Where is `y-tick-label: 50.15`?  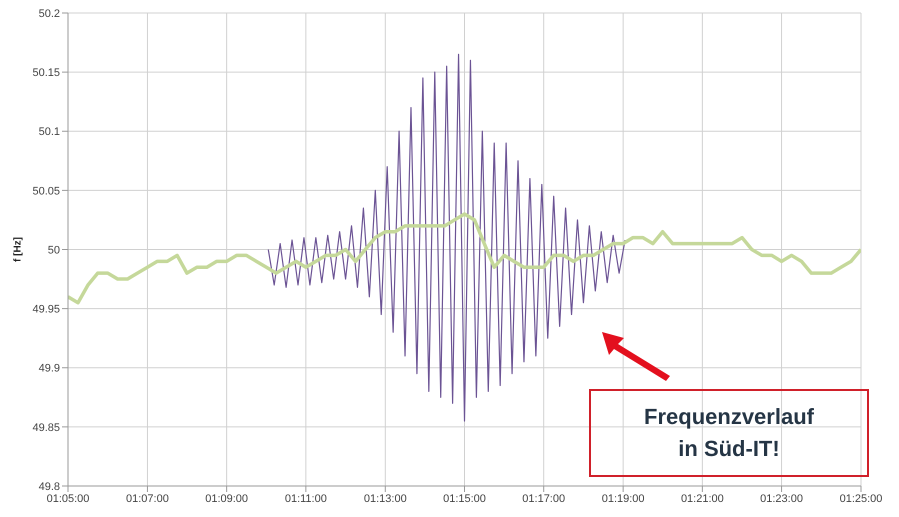
y-tick-label: 50.15 is located at coordinates (46, 73).